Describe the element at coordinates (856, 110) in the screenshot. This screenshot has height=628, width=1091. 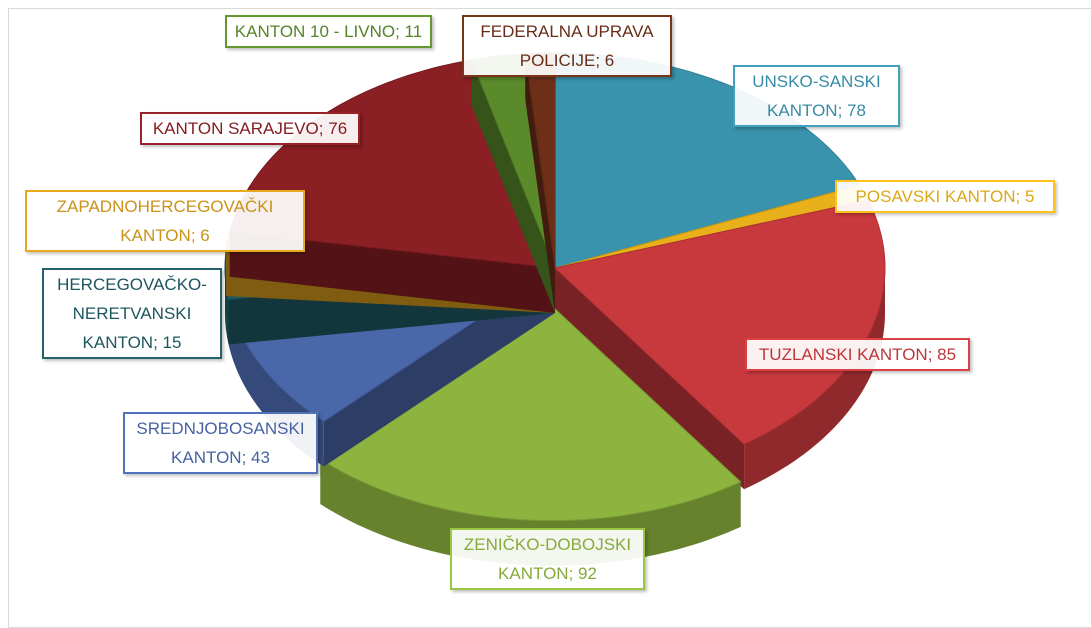
I see `label-value: 78` at that location.